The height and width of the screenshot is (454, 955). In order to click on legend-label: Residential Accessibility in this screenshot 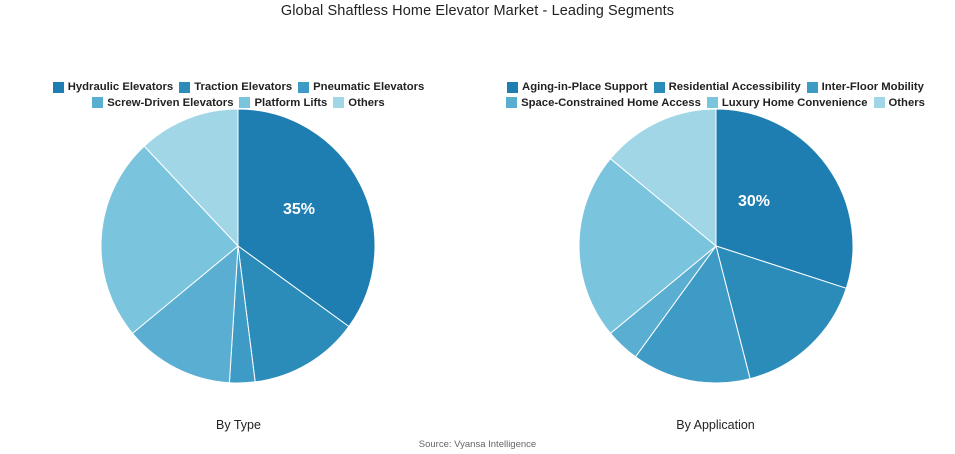, I will do `click(734, 87)`.